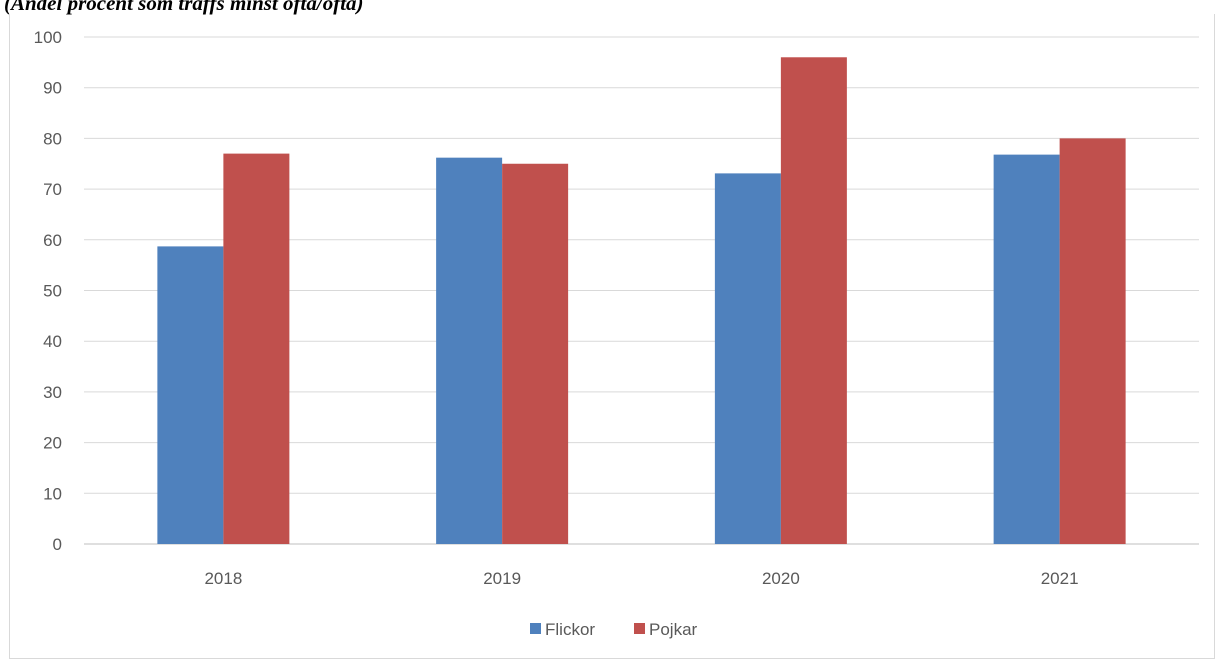 Image resolution: width=1217 pixels, height=661 pixels. Describe the element at coordinates (535, 628) in the screenshot. I see `legend-swatch-flickor` at that location.